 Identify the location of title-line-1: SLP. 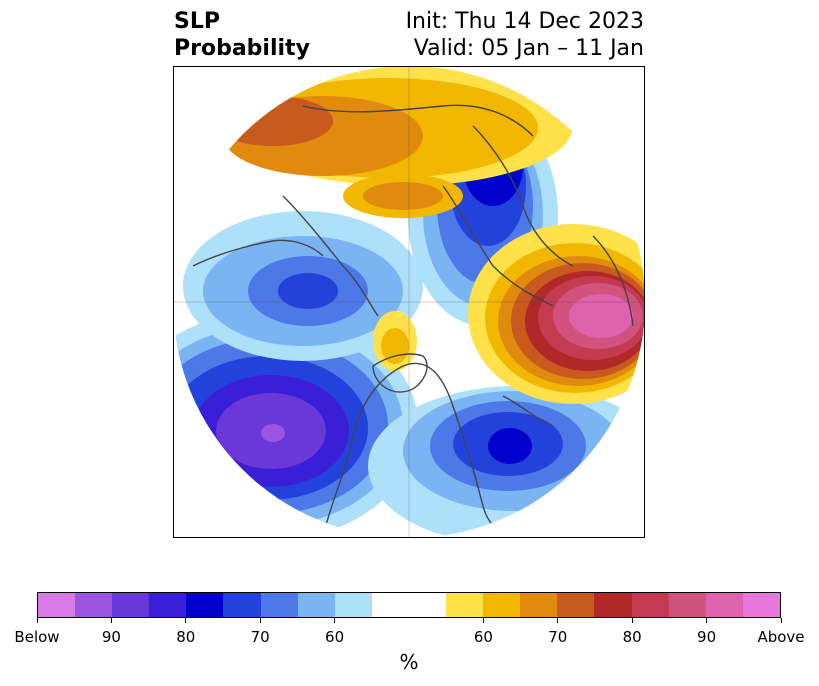
(197, 21).